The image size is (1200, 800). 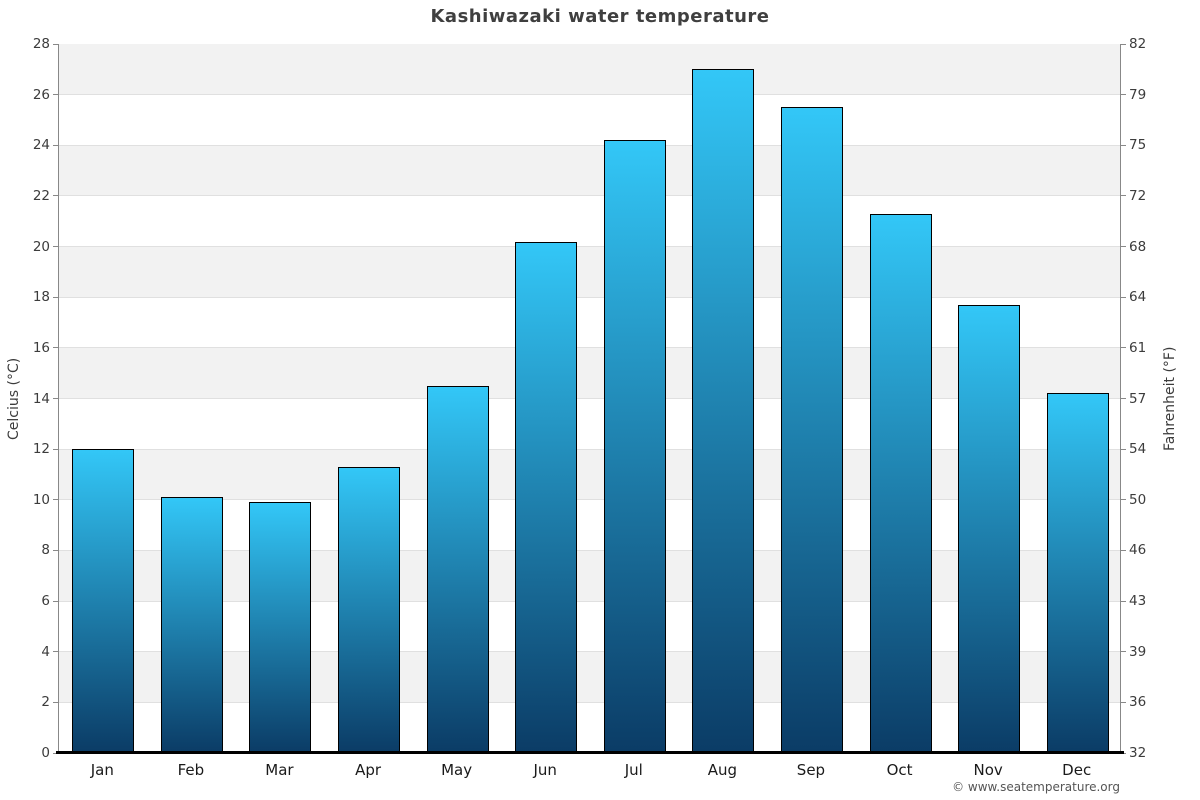 What do you see at coordinates (1138, 702) in the screenshot?
I see `ytick-fahrenheit-36: 36` at bounding box center [1138, 702].